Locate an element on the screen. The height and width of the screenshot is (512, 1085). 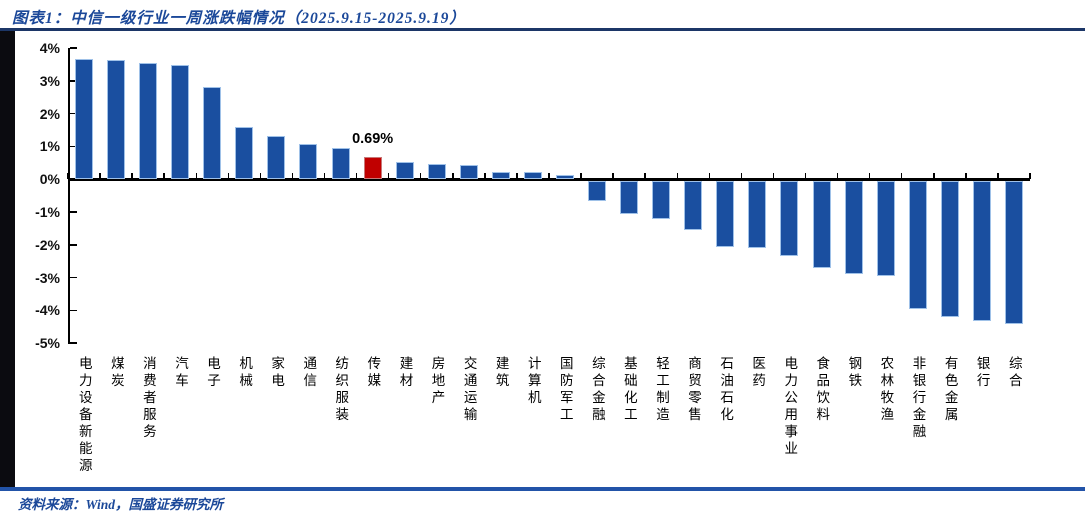
x-category-label-text: 汽车 is located at coordinates (180, 373).